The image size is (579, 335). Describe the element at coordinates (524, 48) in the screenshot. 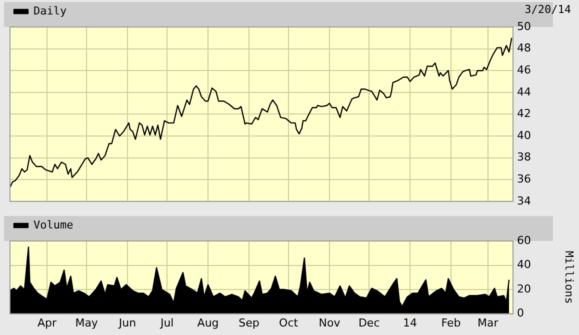

I see `y-tick-label: 48` at that location.